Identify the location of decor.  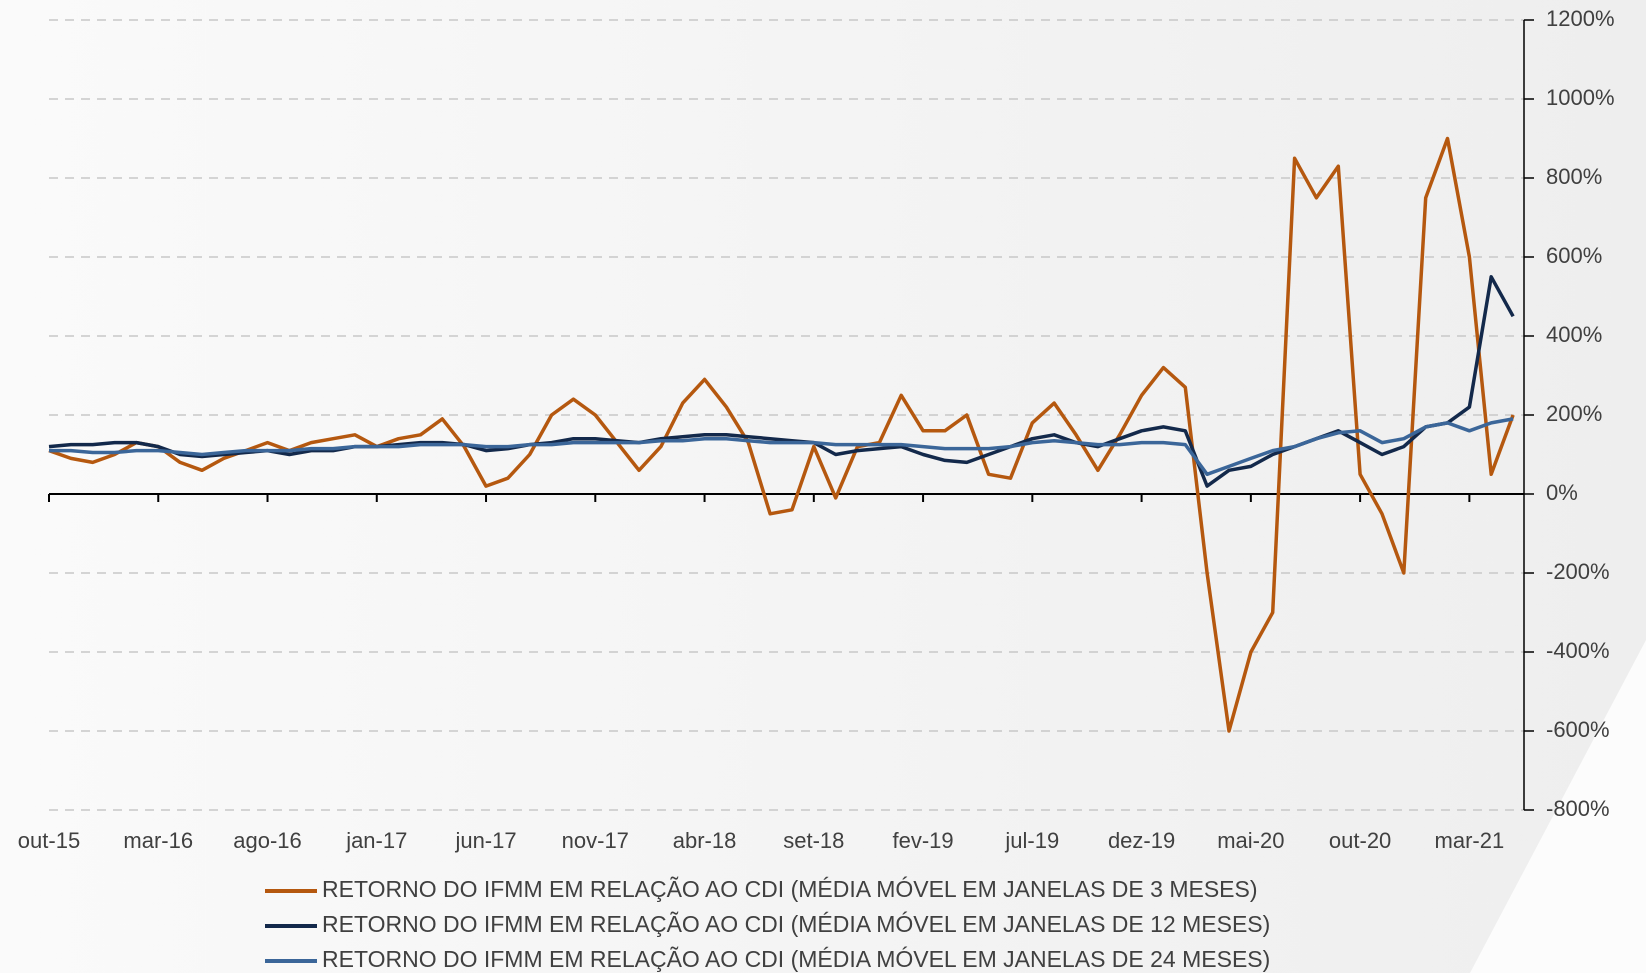
(1558, 806).